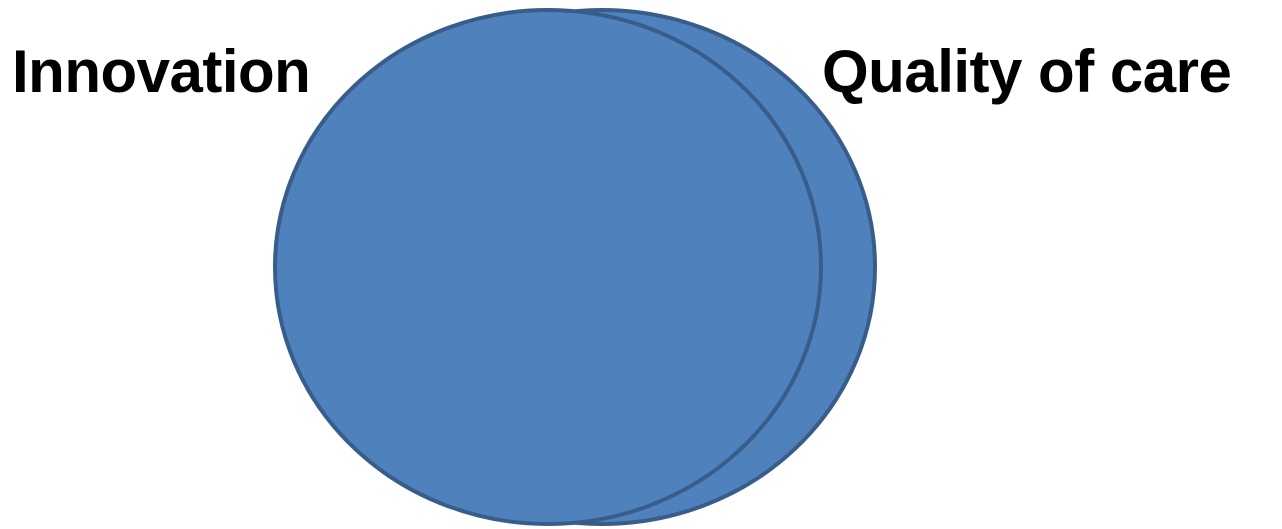 Image resolution: width=1282 pixels, height=529 pixels. Describe the element at coordinates (1027, 71) in the screenshot. I see `quality-of-care-label: Quality of care` at that location.